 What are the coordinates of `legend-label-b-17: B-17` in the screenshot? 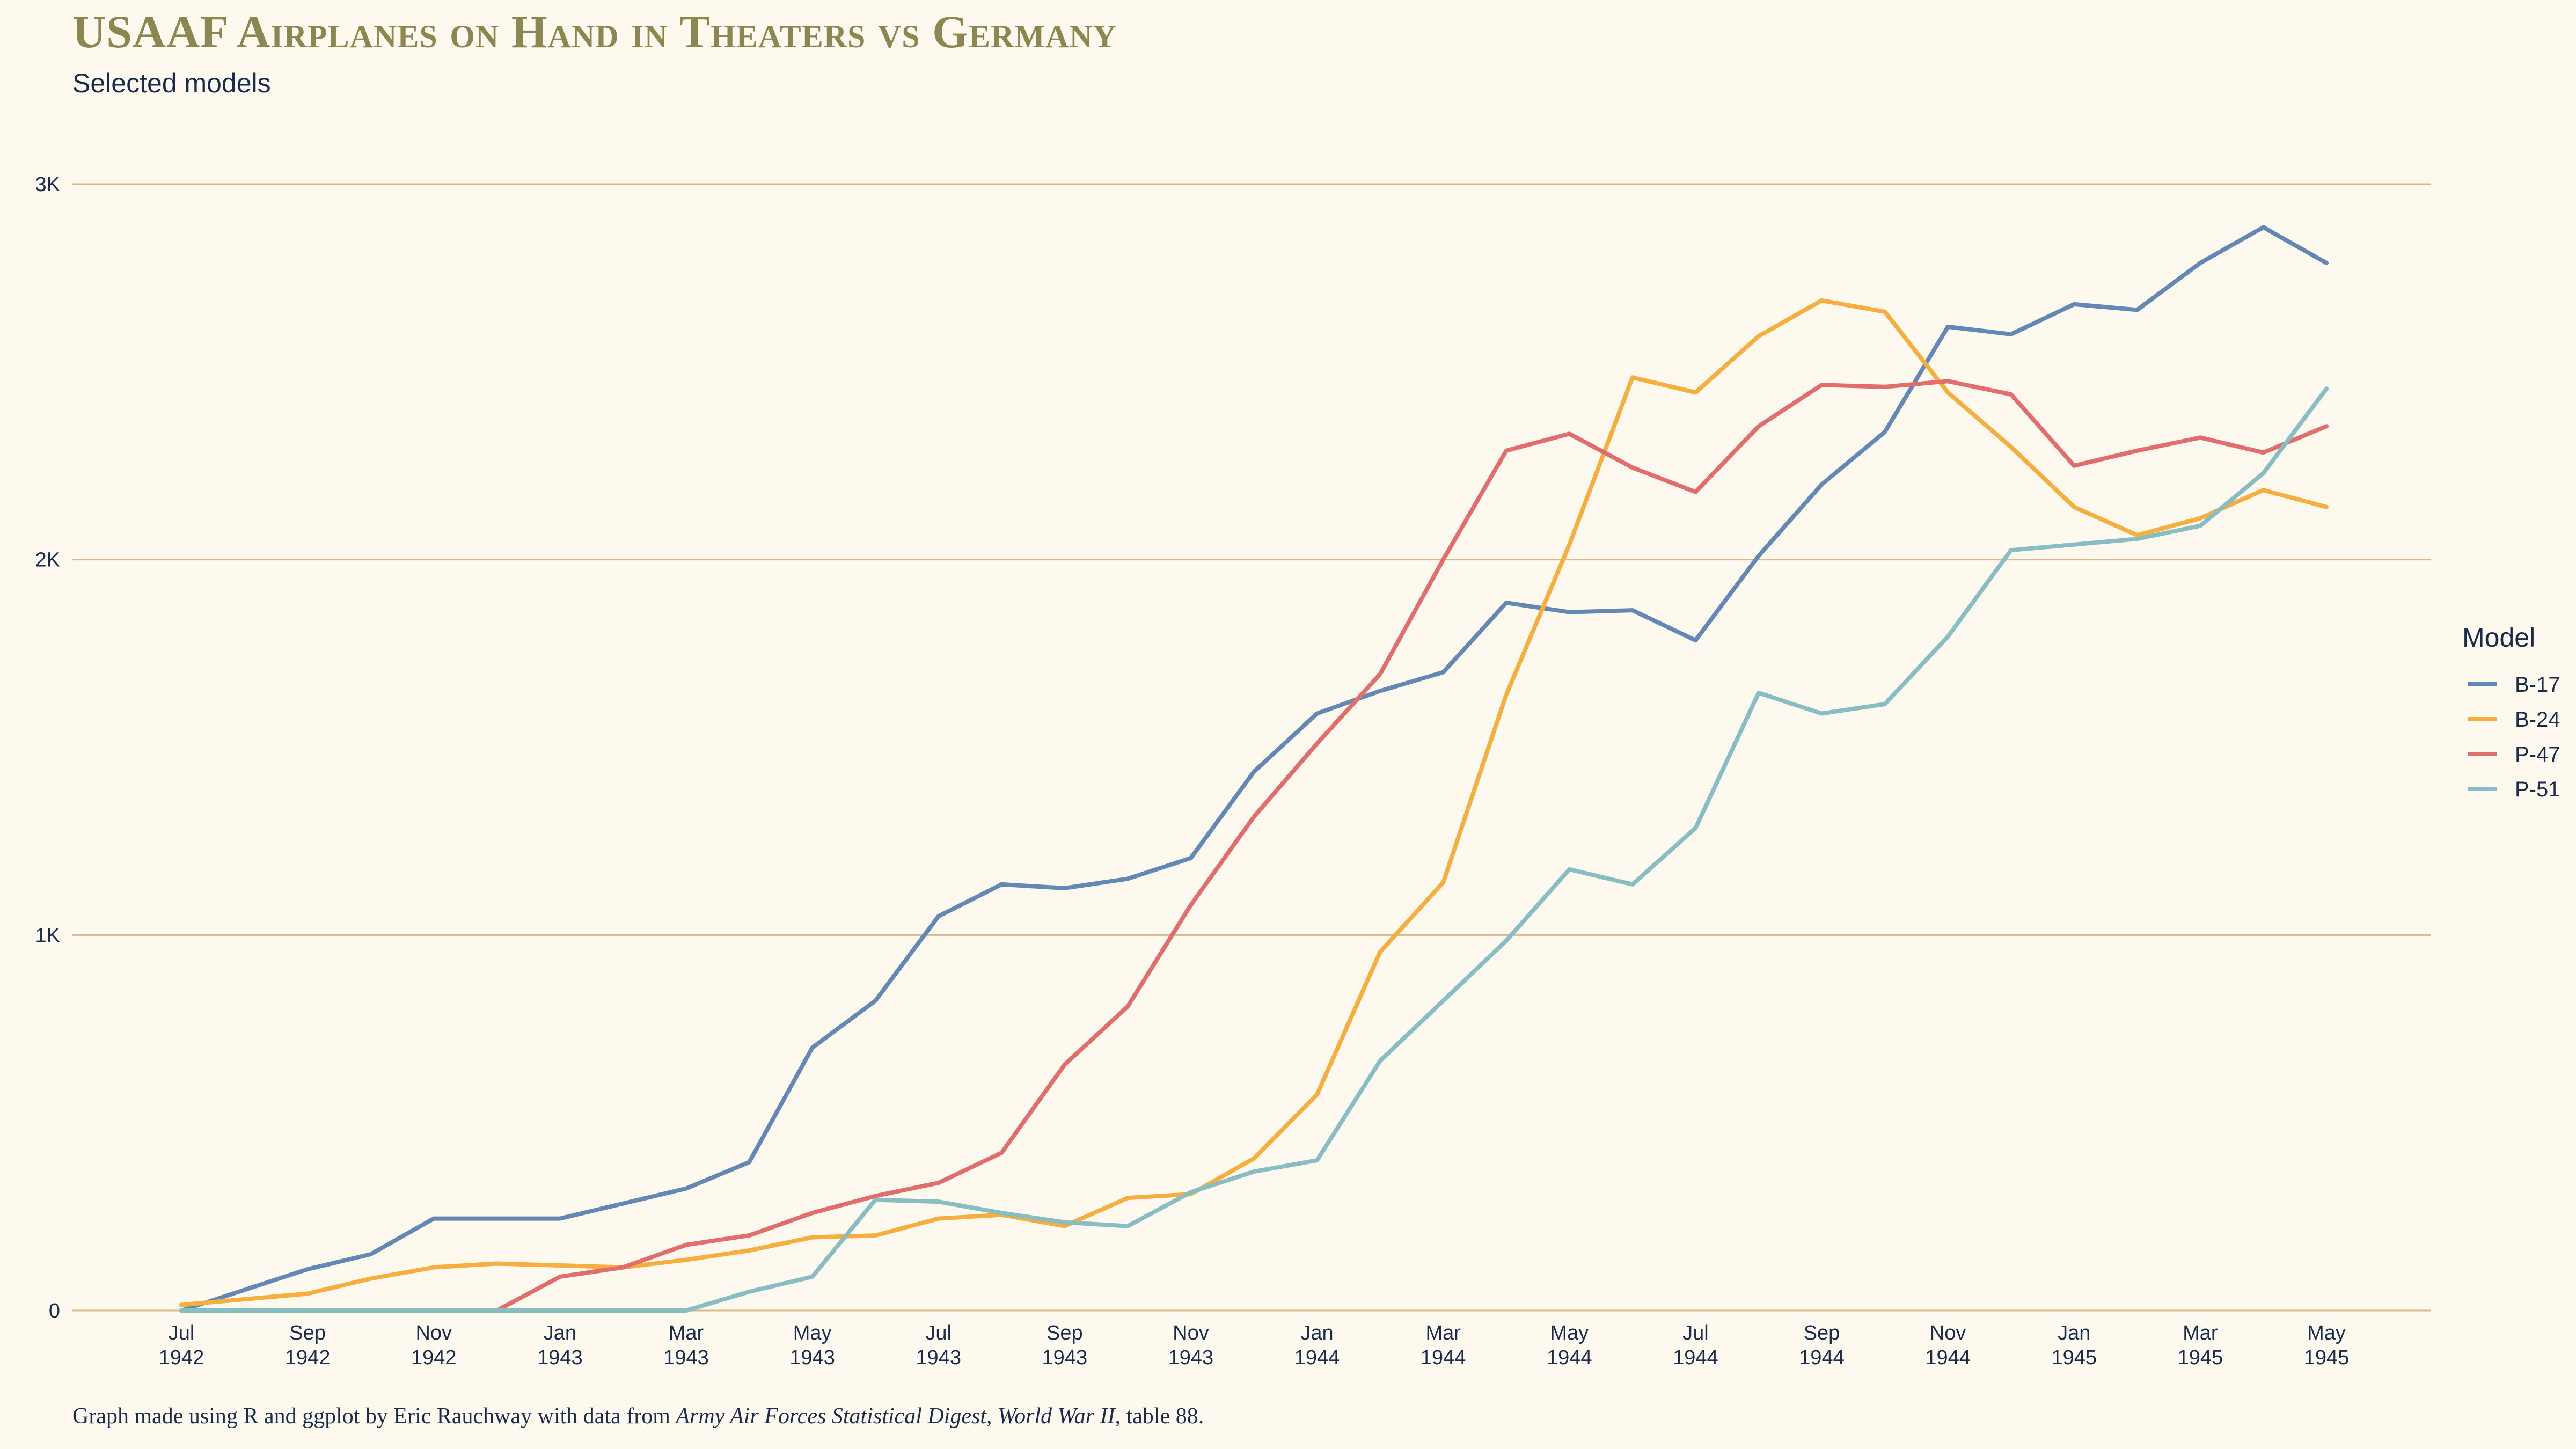 It's located at (2537, 685).